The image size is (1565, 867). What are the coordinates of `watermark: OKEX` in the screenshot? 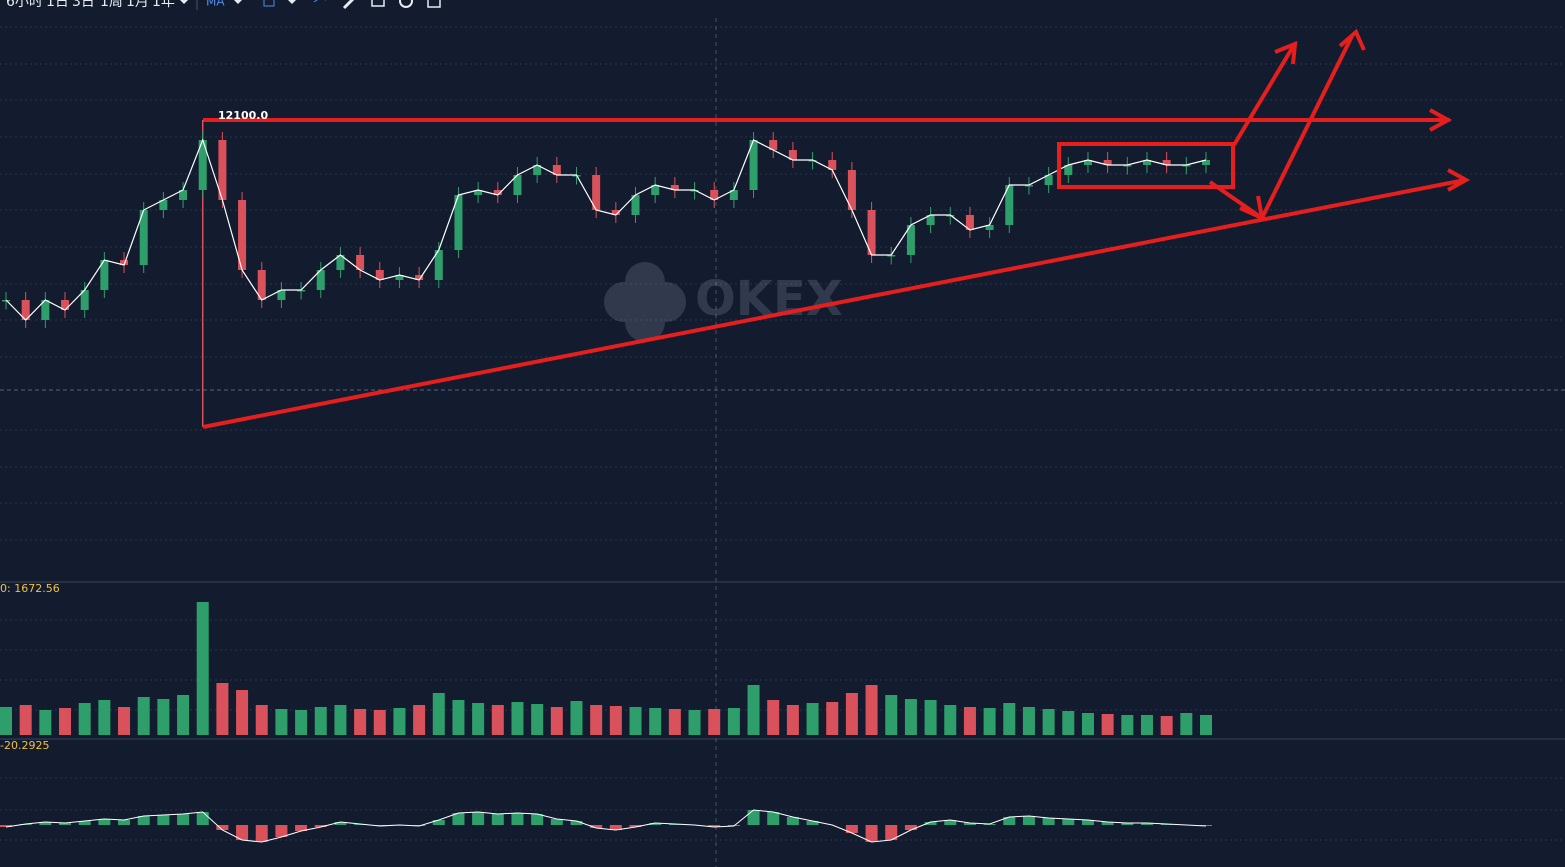 It's located at (723, 302).